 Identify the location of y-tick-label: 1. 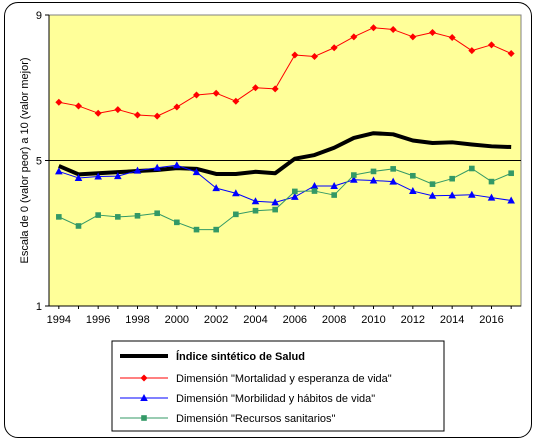
(39, 307).